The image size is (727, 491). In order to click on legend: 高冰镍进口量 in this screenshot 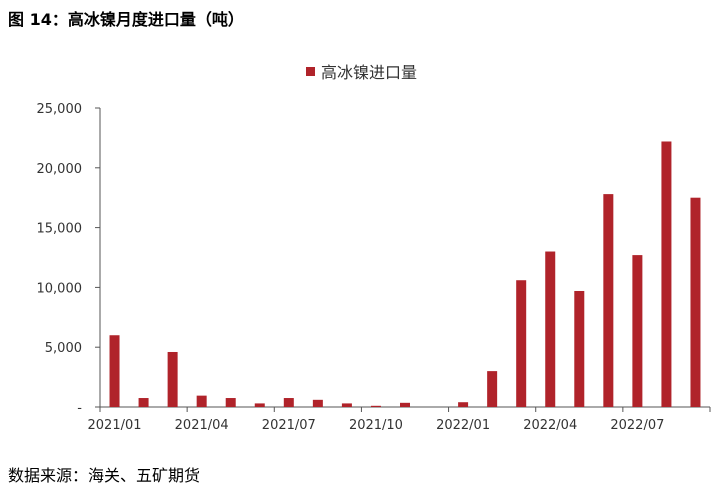, I will do `click(361, 72)`.